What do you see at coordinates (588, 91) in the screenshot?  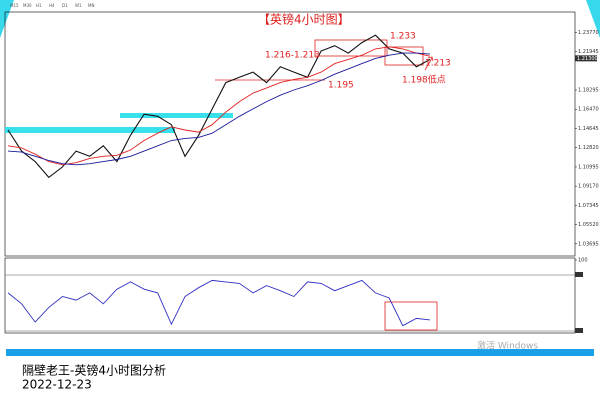 I see `y-tick-label: 1.18295` at bounding box center [588, 91].